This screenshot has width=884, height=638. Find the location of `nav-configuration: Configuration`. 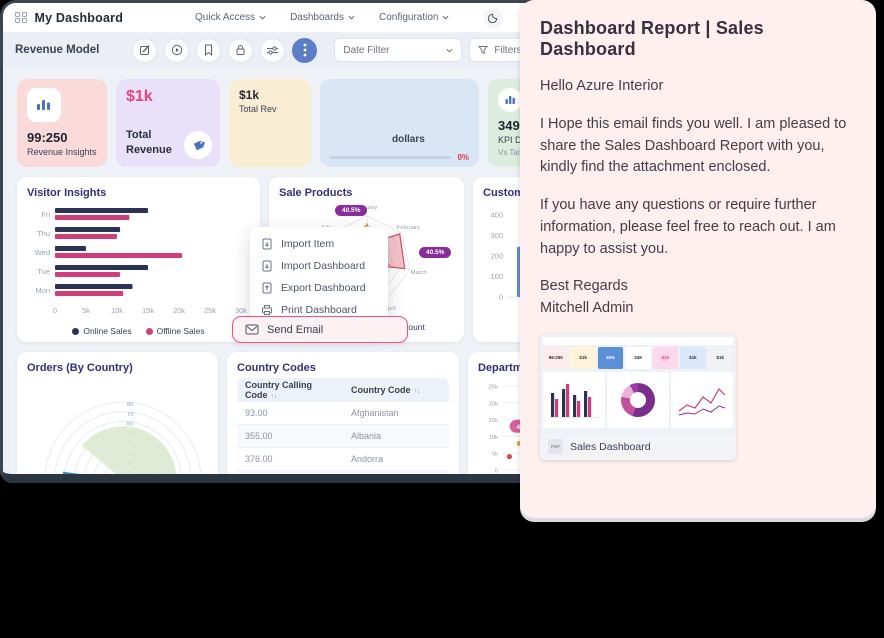

nav-configuration: Configuration is located at coordinates (414, 17).